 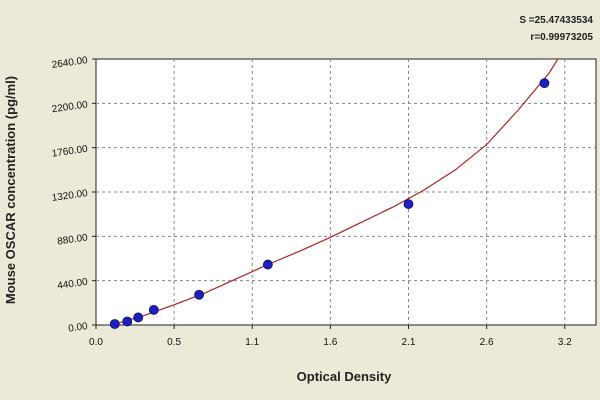 What do you see at coordinates (487, 342) in the screenshot?
I see `x-tick-label: 2.6` at bounding box center [487, 342].